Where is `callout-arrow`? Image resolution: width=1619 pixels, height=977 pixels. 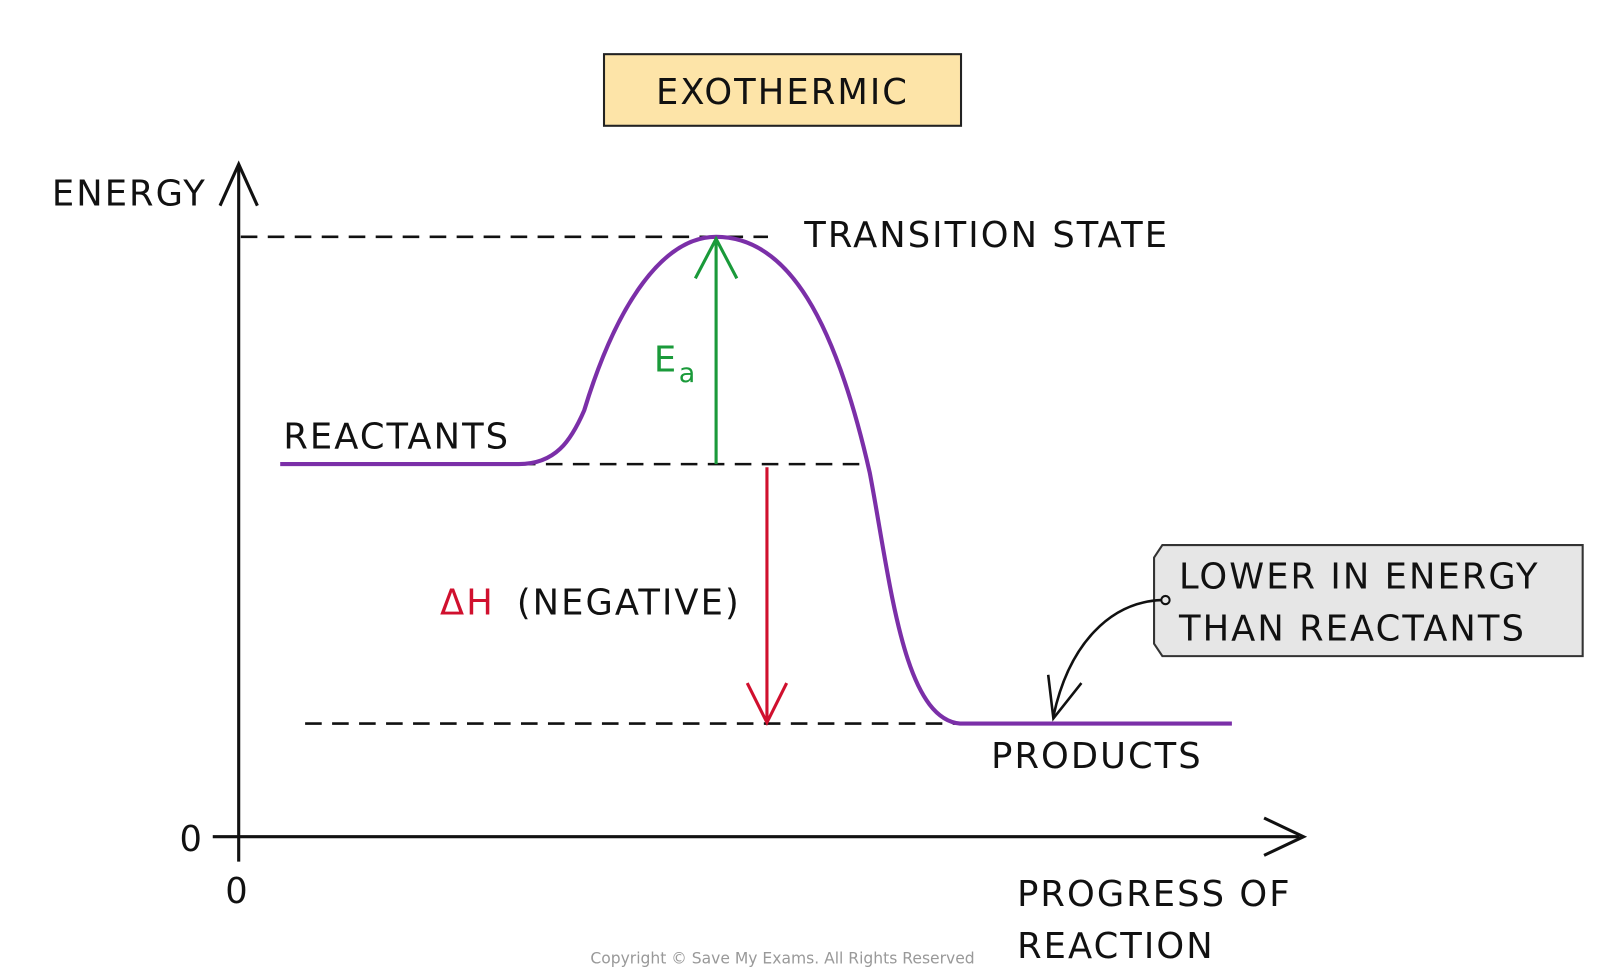 callout-arrow is located at coordinates (1107, 657).